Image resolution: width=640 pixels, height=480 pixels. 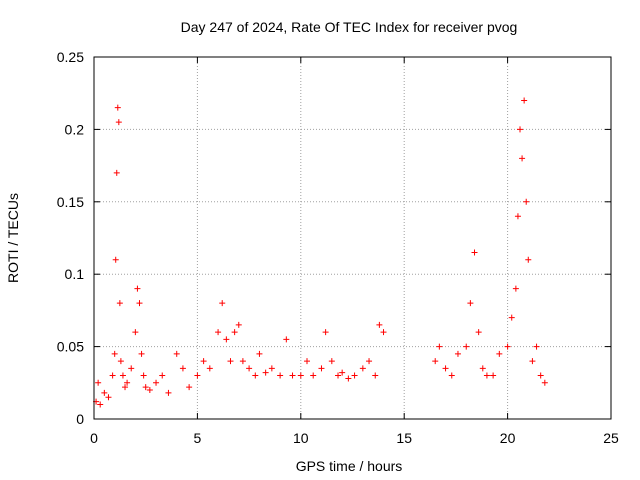 I want to click on y-tick-label: 0.15, so click(x=70, y=202).